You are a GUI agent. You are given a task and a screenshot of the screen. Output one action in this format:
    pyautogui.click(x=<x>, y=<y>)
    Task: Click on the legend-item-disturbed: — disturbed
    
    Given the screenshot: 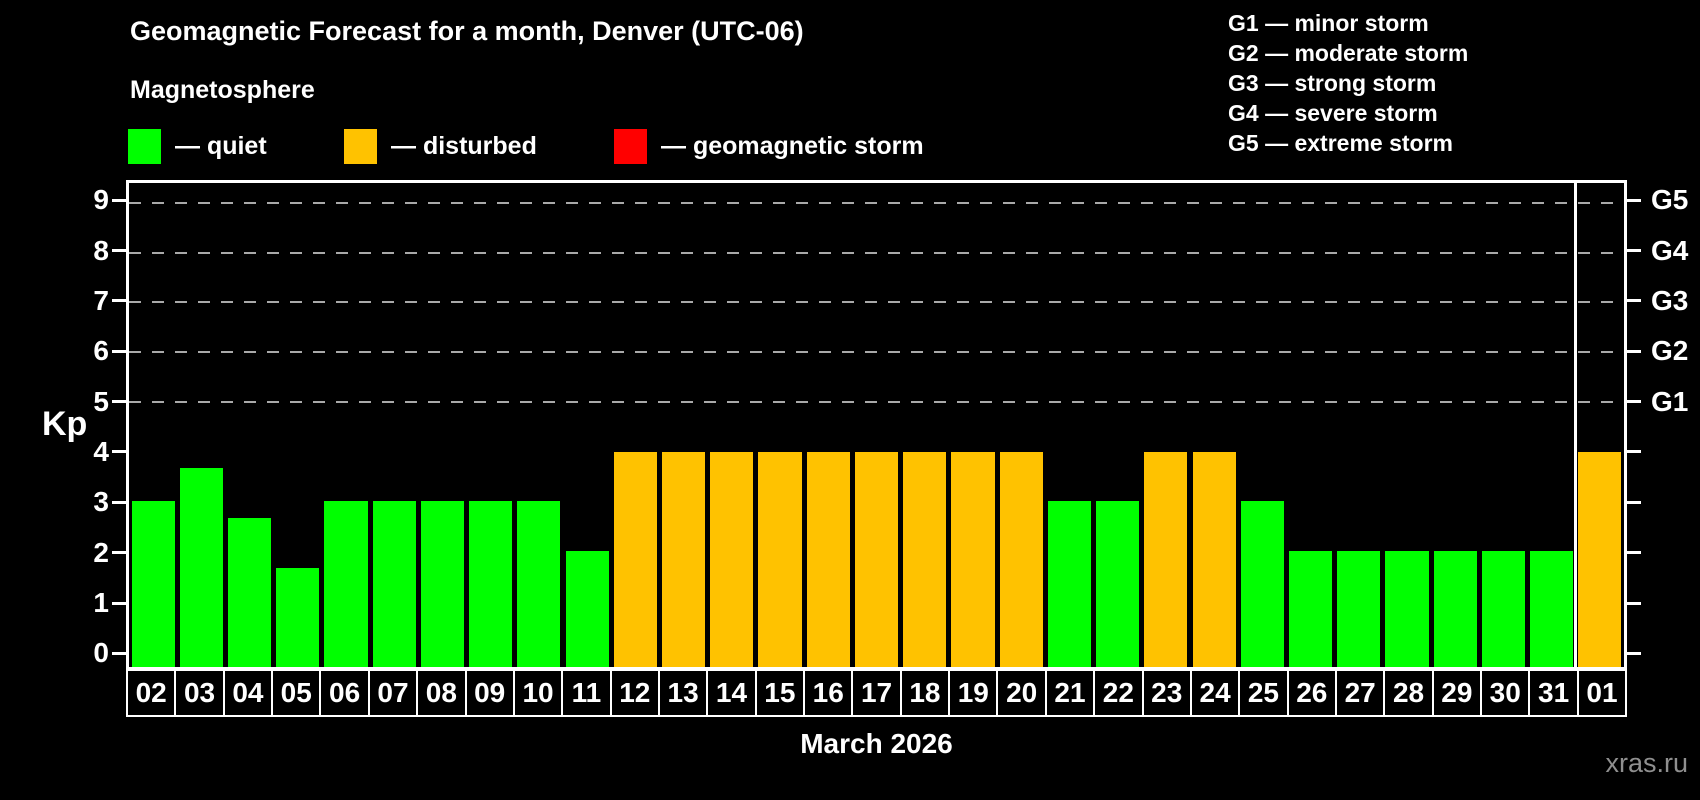 What is the action you would take?
    pyautogui.click(x=440, y=146)
    